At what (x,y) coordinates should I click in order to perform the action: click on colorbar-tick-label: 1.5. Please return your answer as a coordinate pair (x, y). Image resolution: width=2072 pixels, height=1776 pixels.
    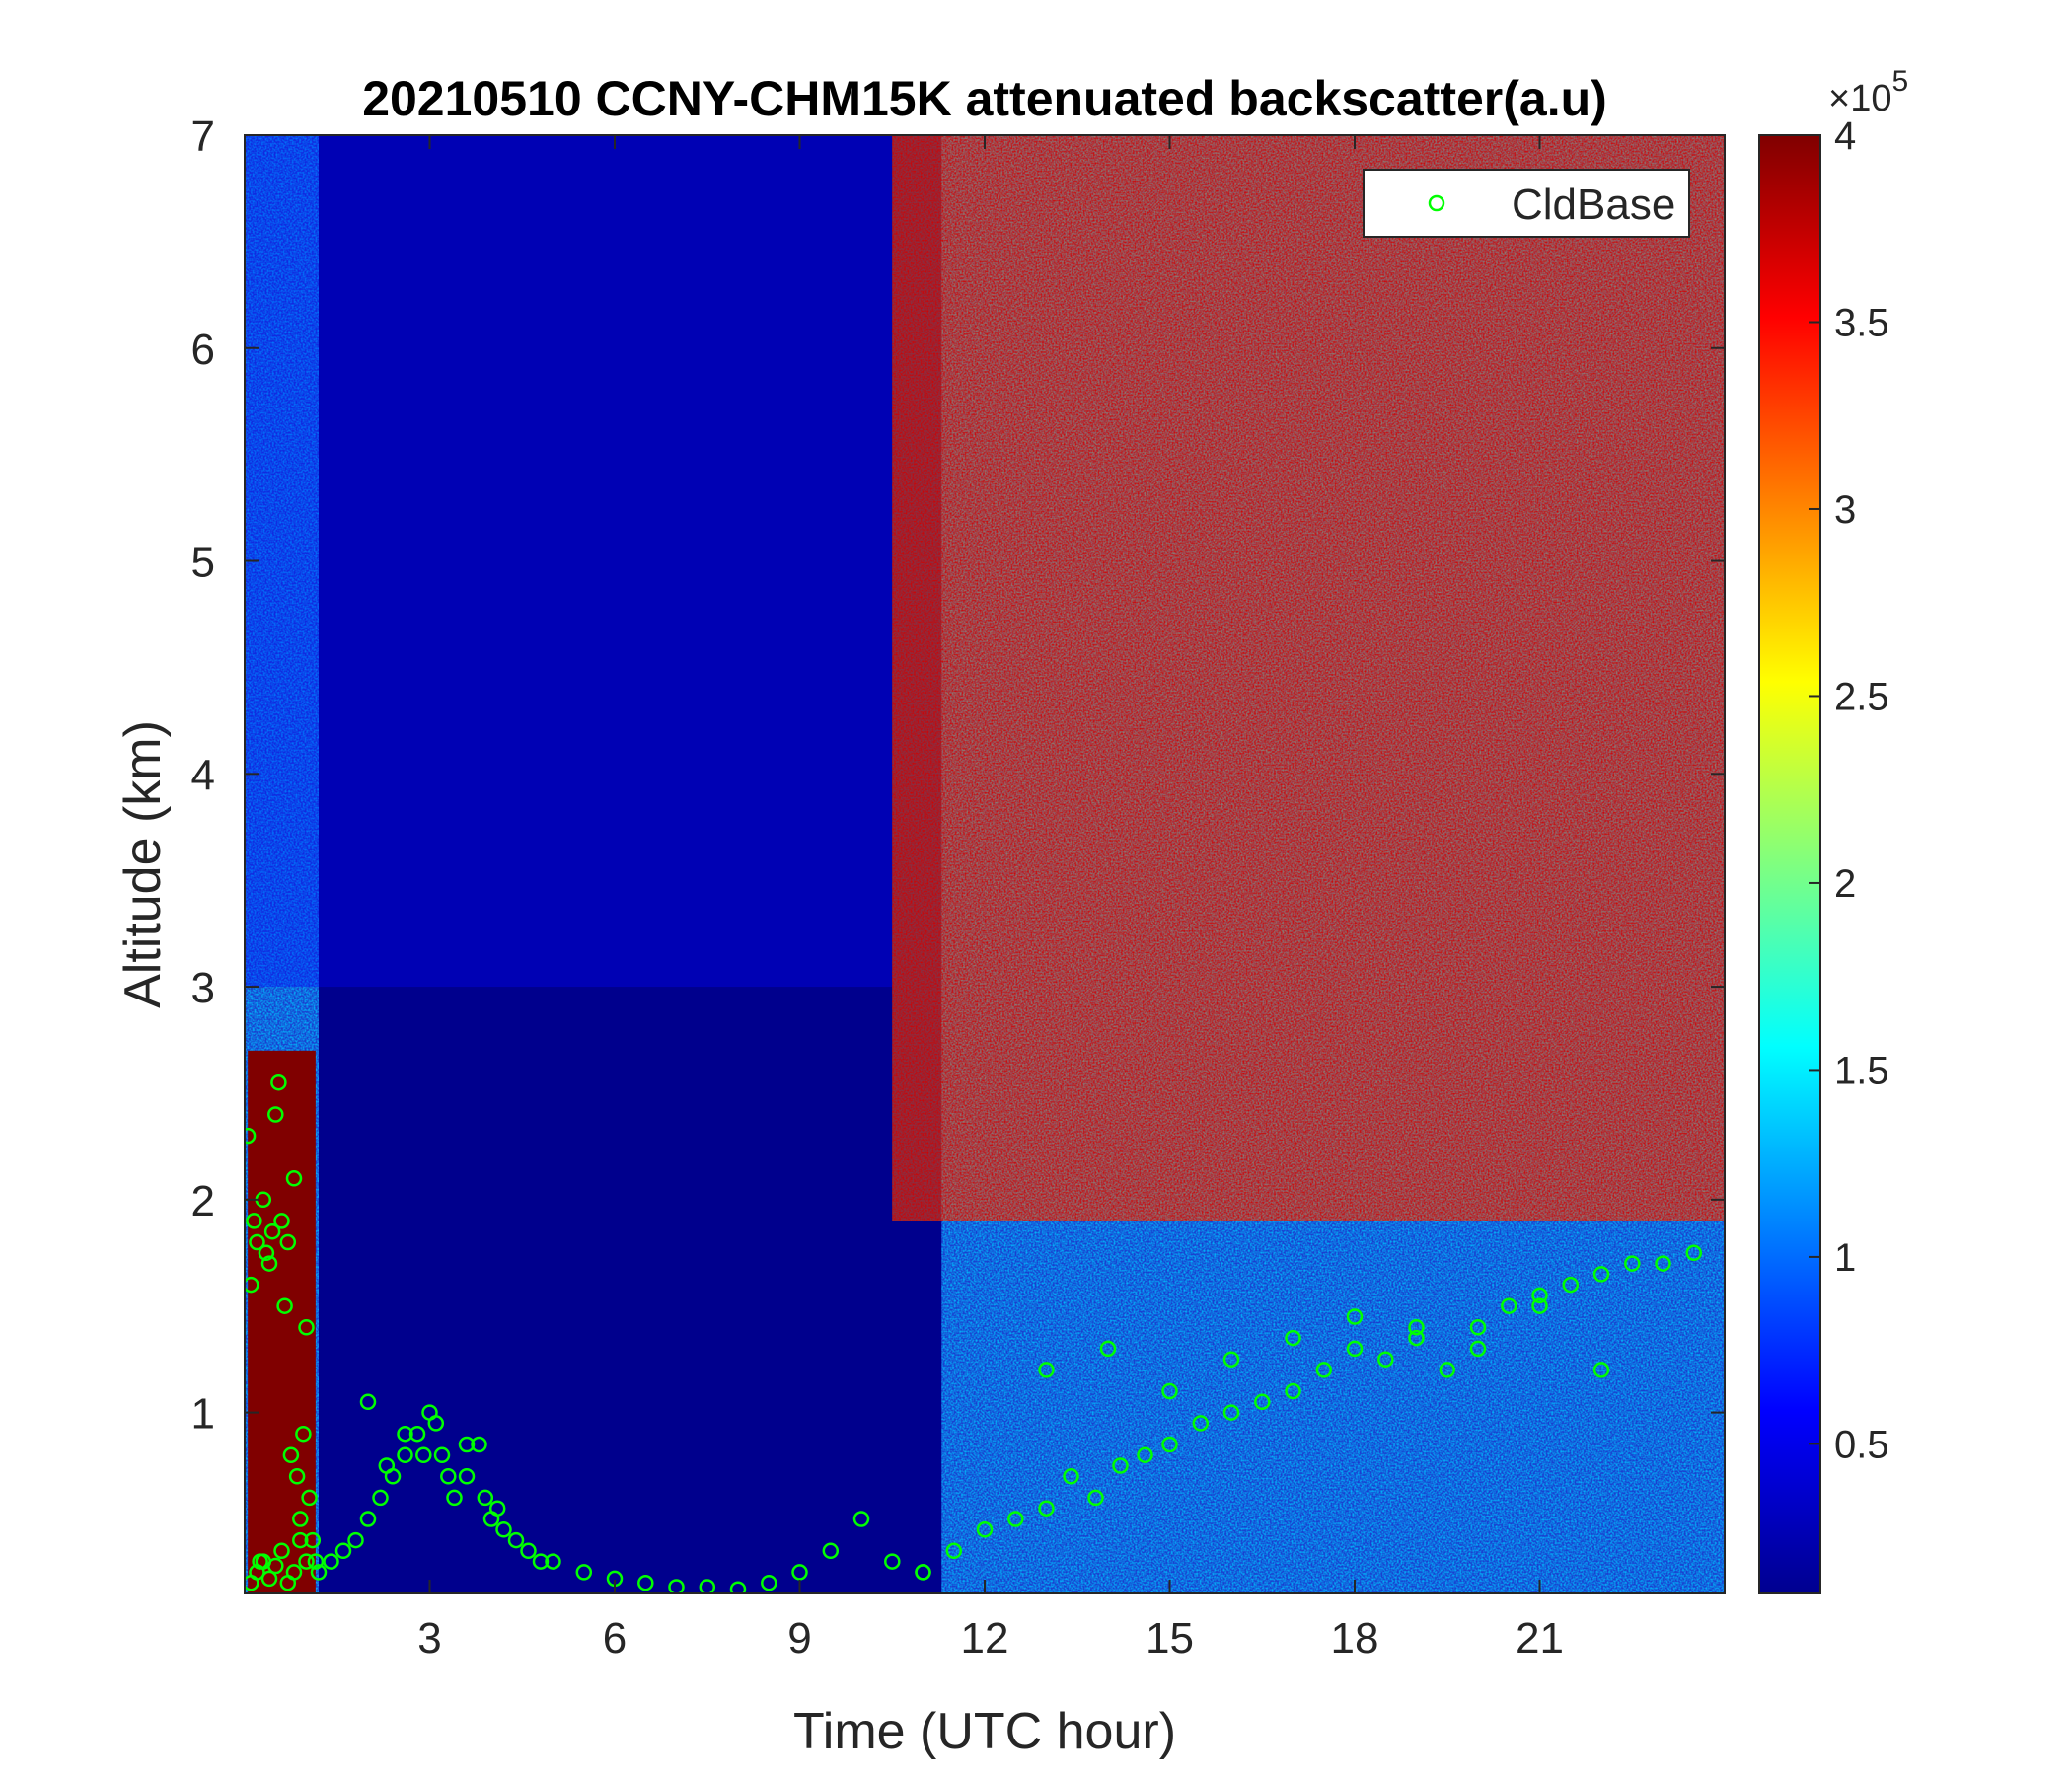
    Looking at the image, I should click on (1862, 1070).